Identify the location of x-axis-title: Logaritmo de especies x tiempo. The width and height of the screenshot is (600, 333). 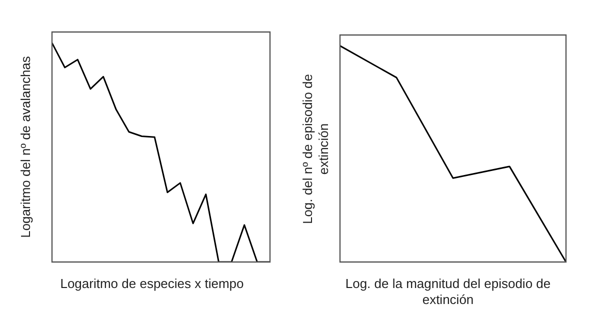
(152, 284).